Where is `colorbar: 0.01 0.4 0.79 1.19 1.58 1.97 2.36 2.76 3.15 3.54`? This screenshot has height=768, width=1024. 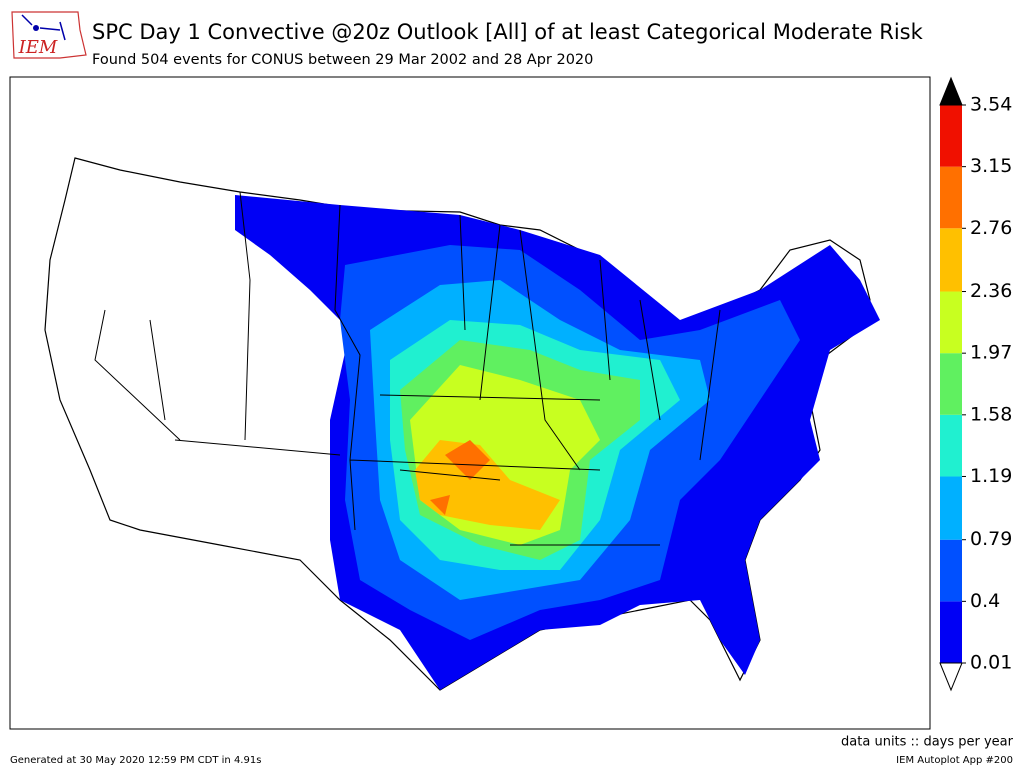
colorbar: 0.01 0.4 0.79 1.19 1.58 1.97 2.36 2.76 3.15 3.54 is located at coordinates (975, 384).